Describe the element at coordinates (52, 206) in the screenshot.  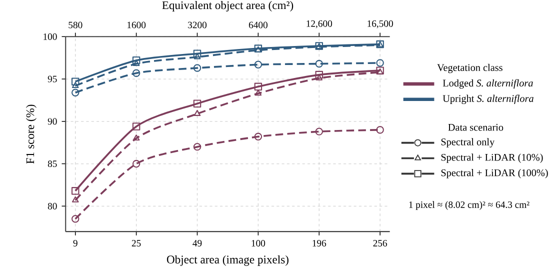
I see `y-tick-label: 80` at that location.